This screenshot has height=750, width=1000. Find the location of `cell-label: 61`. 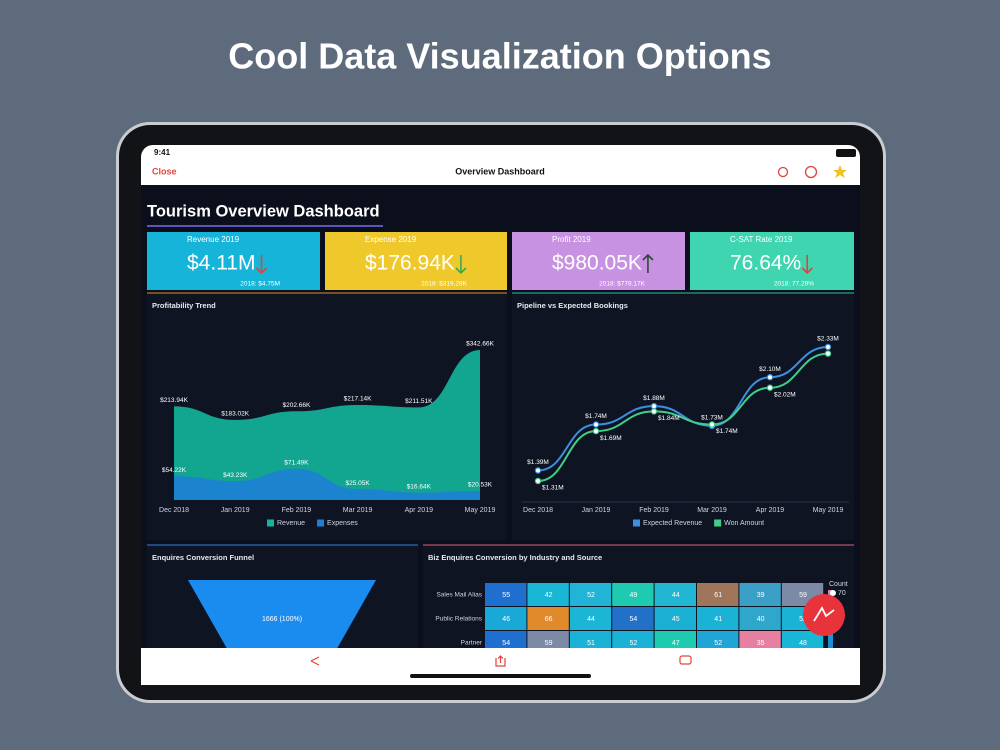

cell-label: 61 is located at coordinates (718, 595).